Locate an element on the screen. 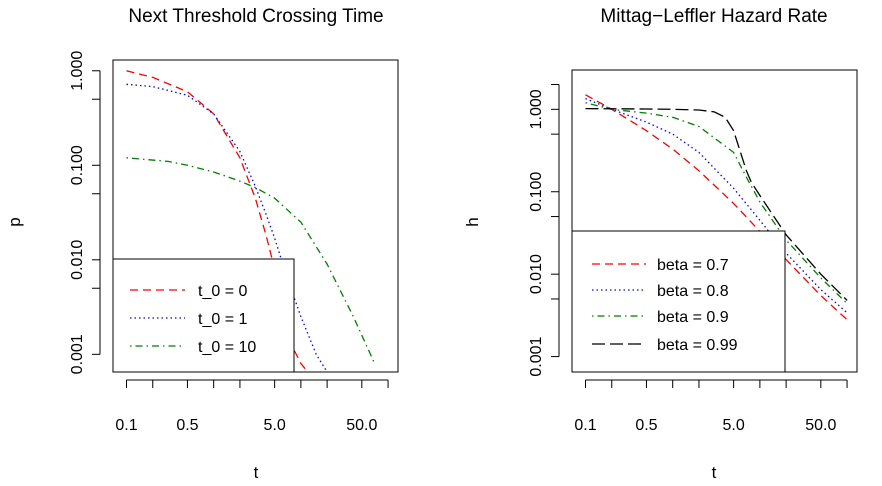 The height and width of the screenshot is (486, 882). legend-label-2-3: beta = 0.9 is located at coordinates (693, 317).